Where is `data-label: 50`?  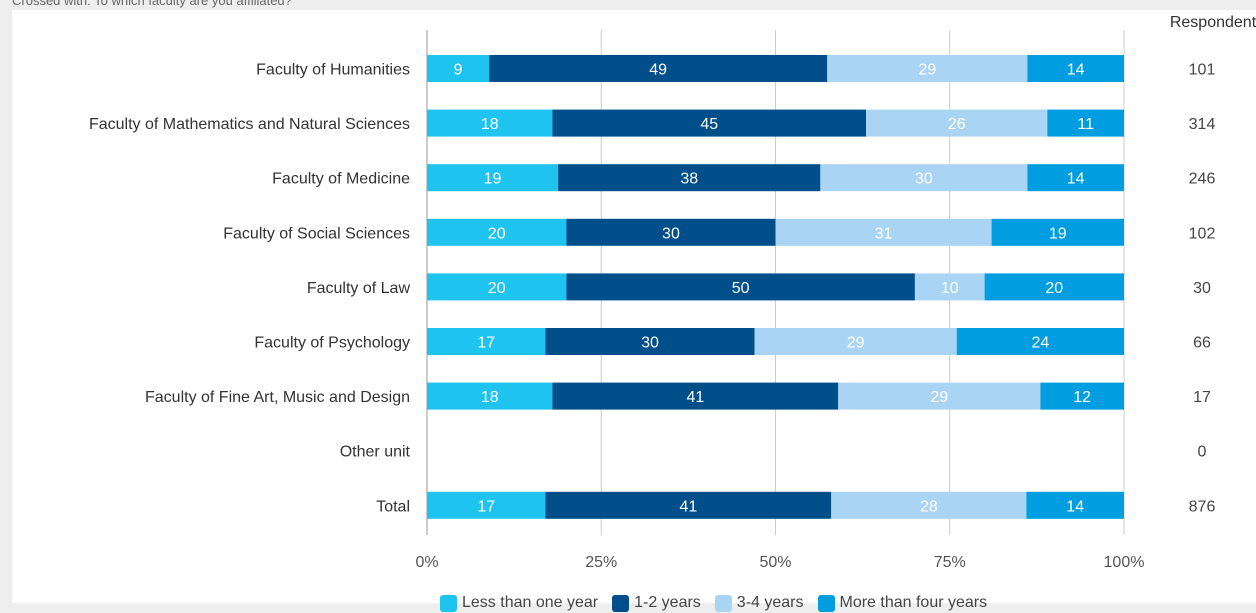 data-label: 50 is located at coordinates (741, 288).